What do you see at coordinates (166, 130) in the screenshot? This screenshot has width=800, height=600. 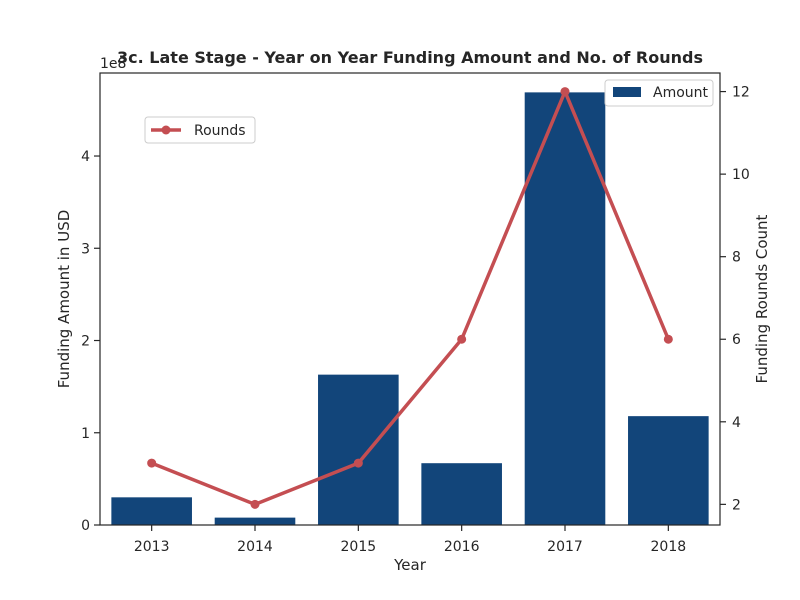 I see `legend-rounds-marker` at bounding box center [166, 130].